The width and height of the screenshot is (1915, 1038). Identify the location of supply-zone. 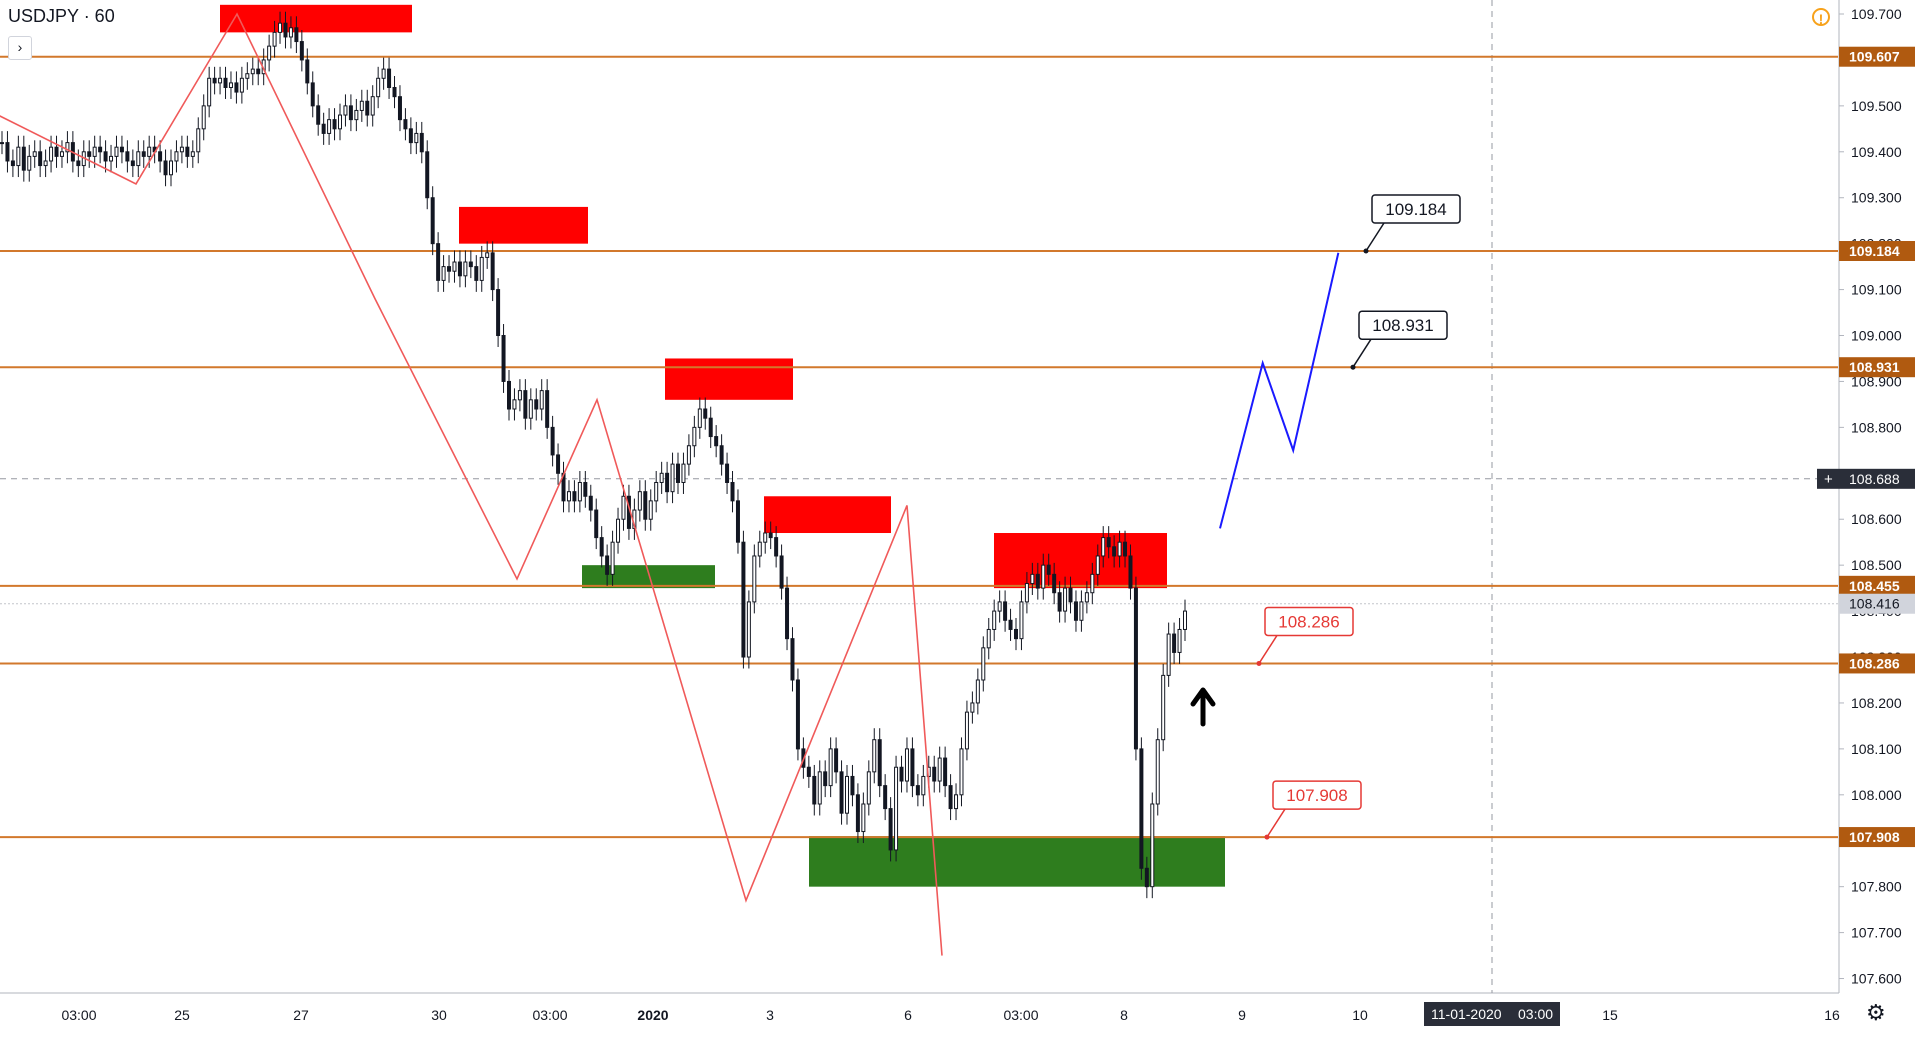
(827, 515).